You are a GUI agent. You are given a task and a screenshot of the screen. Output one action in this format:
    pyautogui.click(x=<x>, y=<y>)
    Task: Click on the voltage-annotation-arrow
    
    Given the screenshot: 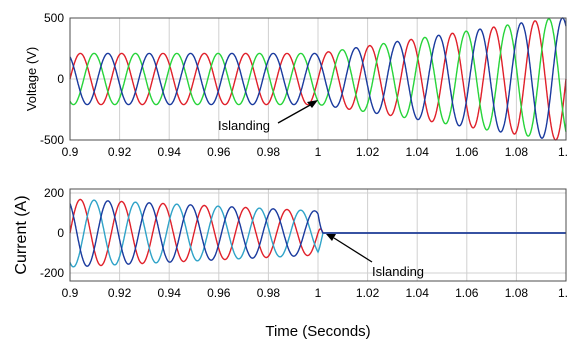 What is the action you would take?
    pyautogui.click(x=295, y=113)
    